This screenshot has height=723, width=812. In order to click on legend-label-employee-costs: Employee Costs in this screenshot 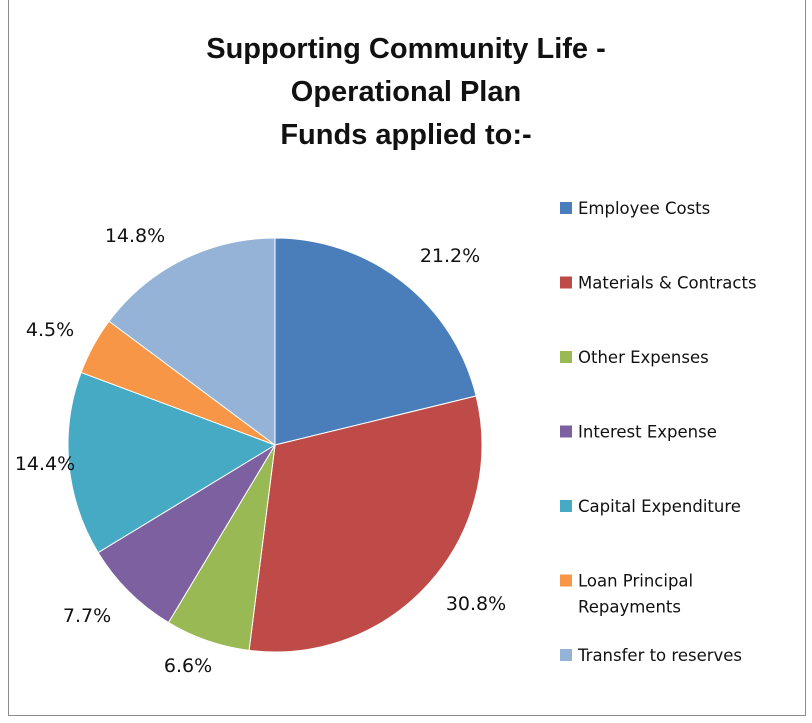, I will do `click(644, 208)`.